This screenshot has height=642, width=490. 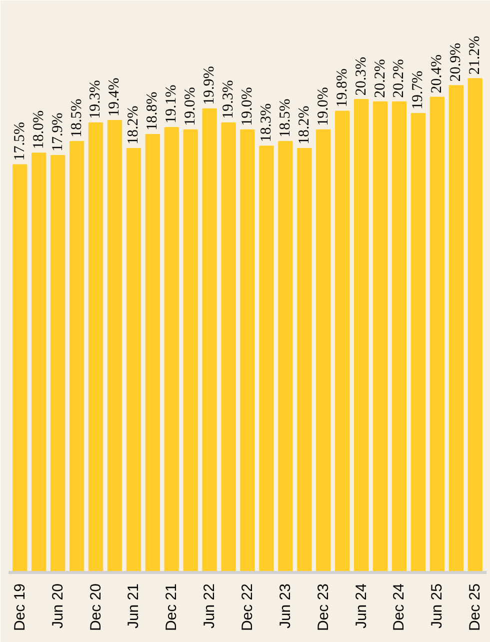 What do you see at coordinates (247, 607) in the screenshot?
I see `x-tick-label: Dec 22` at bounding box center [247, 607].